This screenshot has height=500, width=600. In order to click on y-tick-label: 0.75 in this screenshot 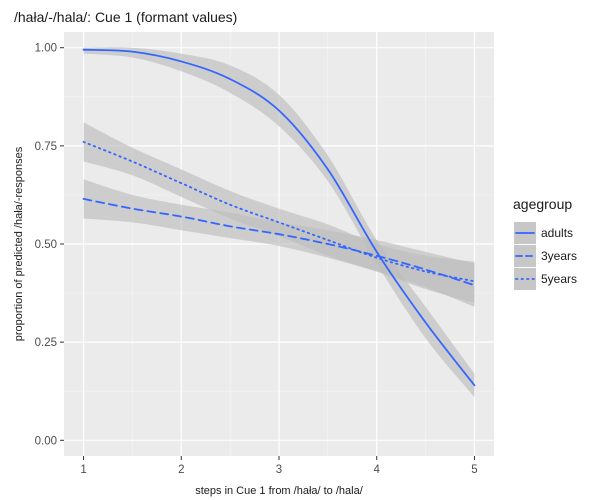, I will do `click(46, 147)`.